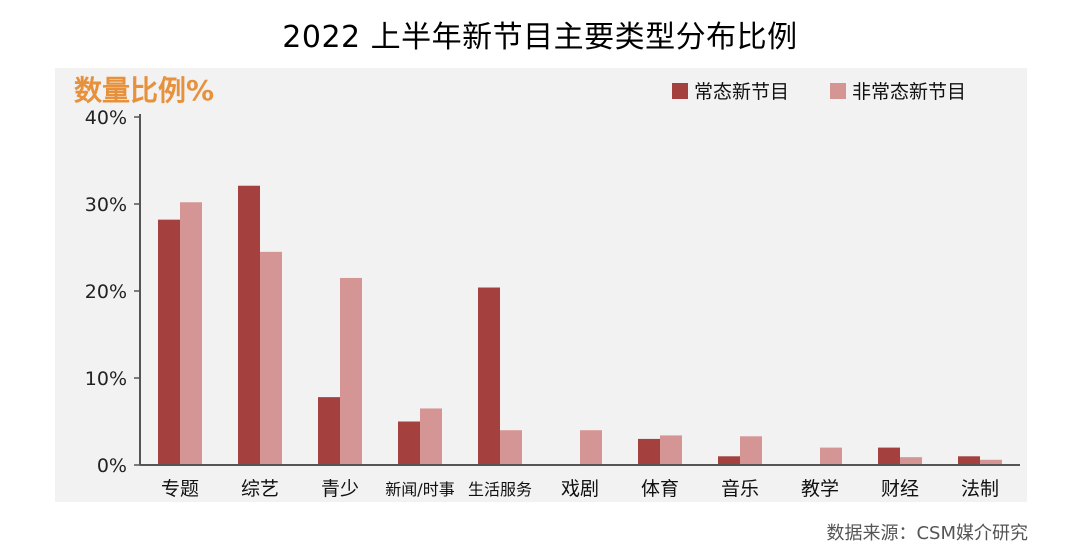 This screenshot has height=557, width=1080. Describe the element at coordinates (144, 90) in the screenshot. I see `y-axis-label: 数量比例%` at that location.